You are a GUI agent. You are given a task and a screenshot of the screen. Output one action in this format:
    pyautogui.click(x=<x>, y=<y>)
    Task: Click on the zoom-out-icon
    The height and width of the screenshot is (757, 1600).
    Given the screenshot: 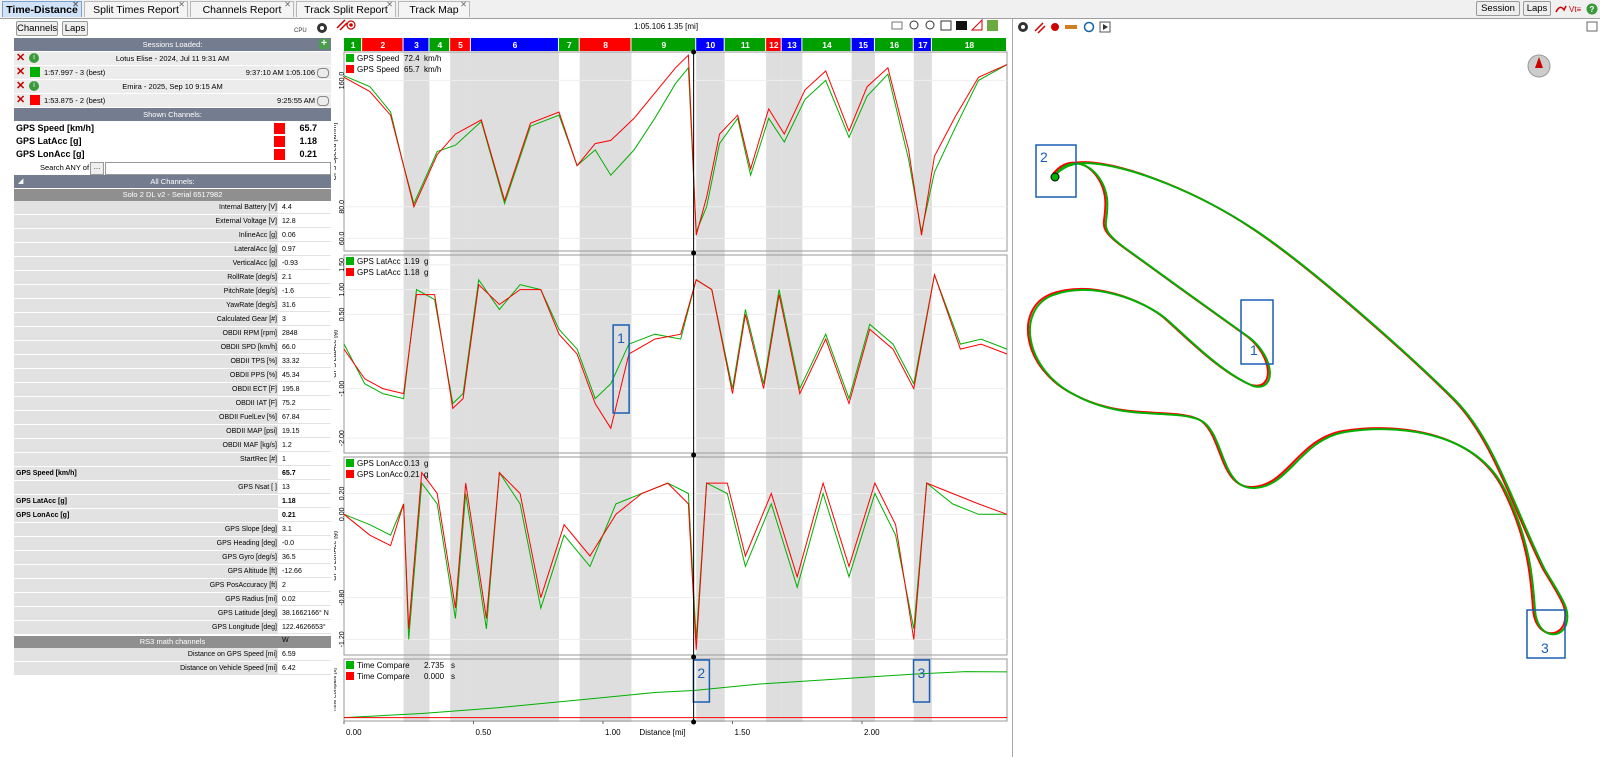 What is the action you would take?
    pyautogui.click(x=930, y=25)
    